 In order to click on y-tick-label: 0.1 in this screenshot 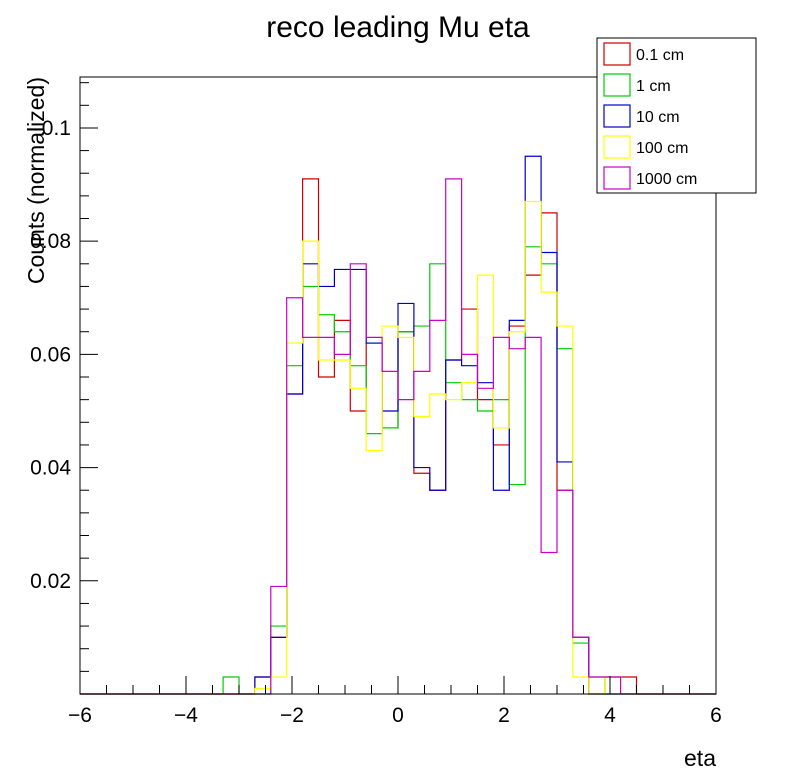, I will do `click(56, 128)`.